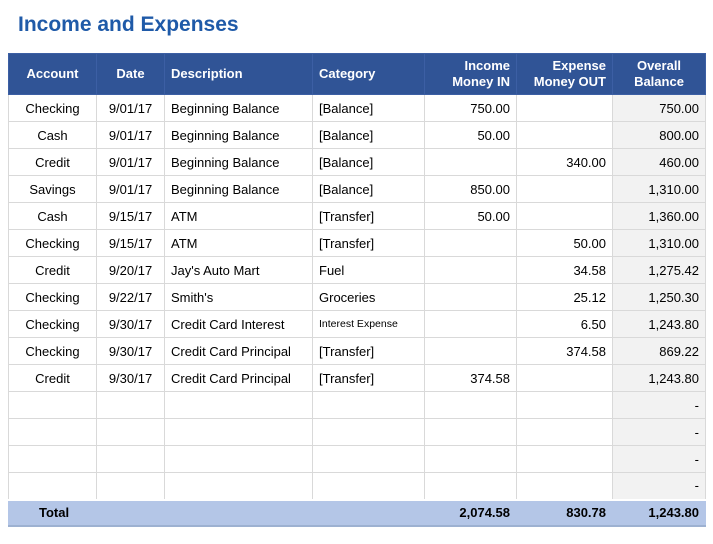  What do you see at coordinates (564, 270) in the screenshot?
I see `cell-expense: 34.58` at bounding box center [564, 270].